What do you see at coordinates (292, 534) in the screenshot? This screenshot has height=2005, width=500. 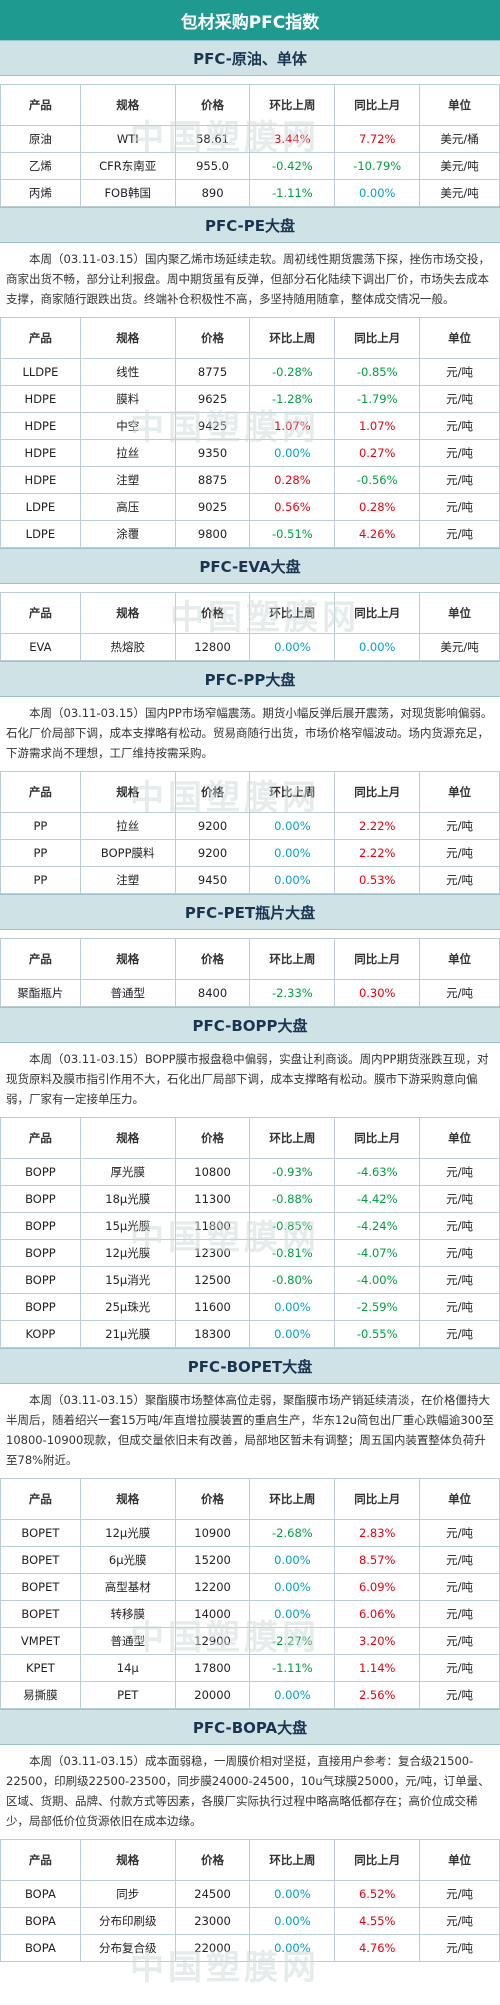 I see `table-cell: -0.51%` at bounding box center [292, 534].